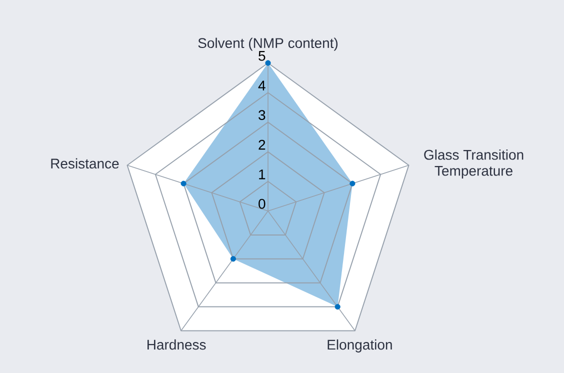 The width and height of the screenshot is (564, 373). Describe the element at coordinates (85, 163) in the screenshot. I see `spoke-label: Resistance` at that location.